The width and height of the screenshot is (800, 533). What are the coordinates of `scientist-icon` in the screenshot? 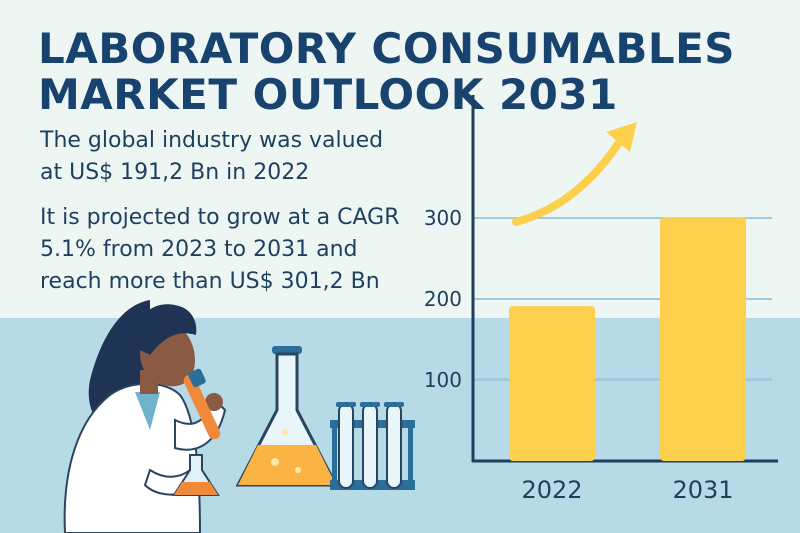 It's located at (145, 416).